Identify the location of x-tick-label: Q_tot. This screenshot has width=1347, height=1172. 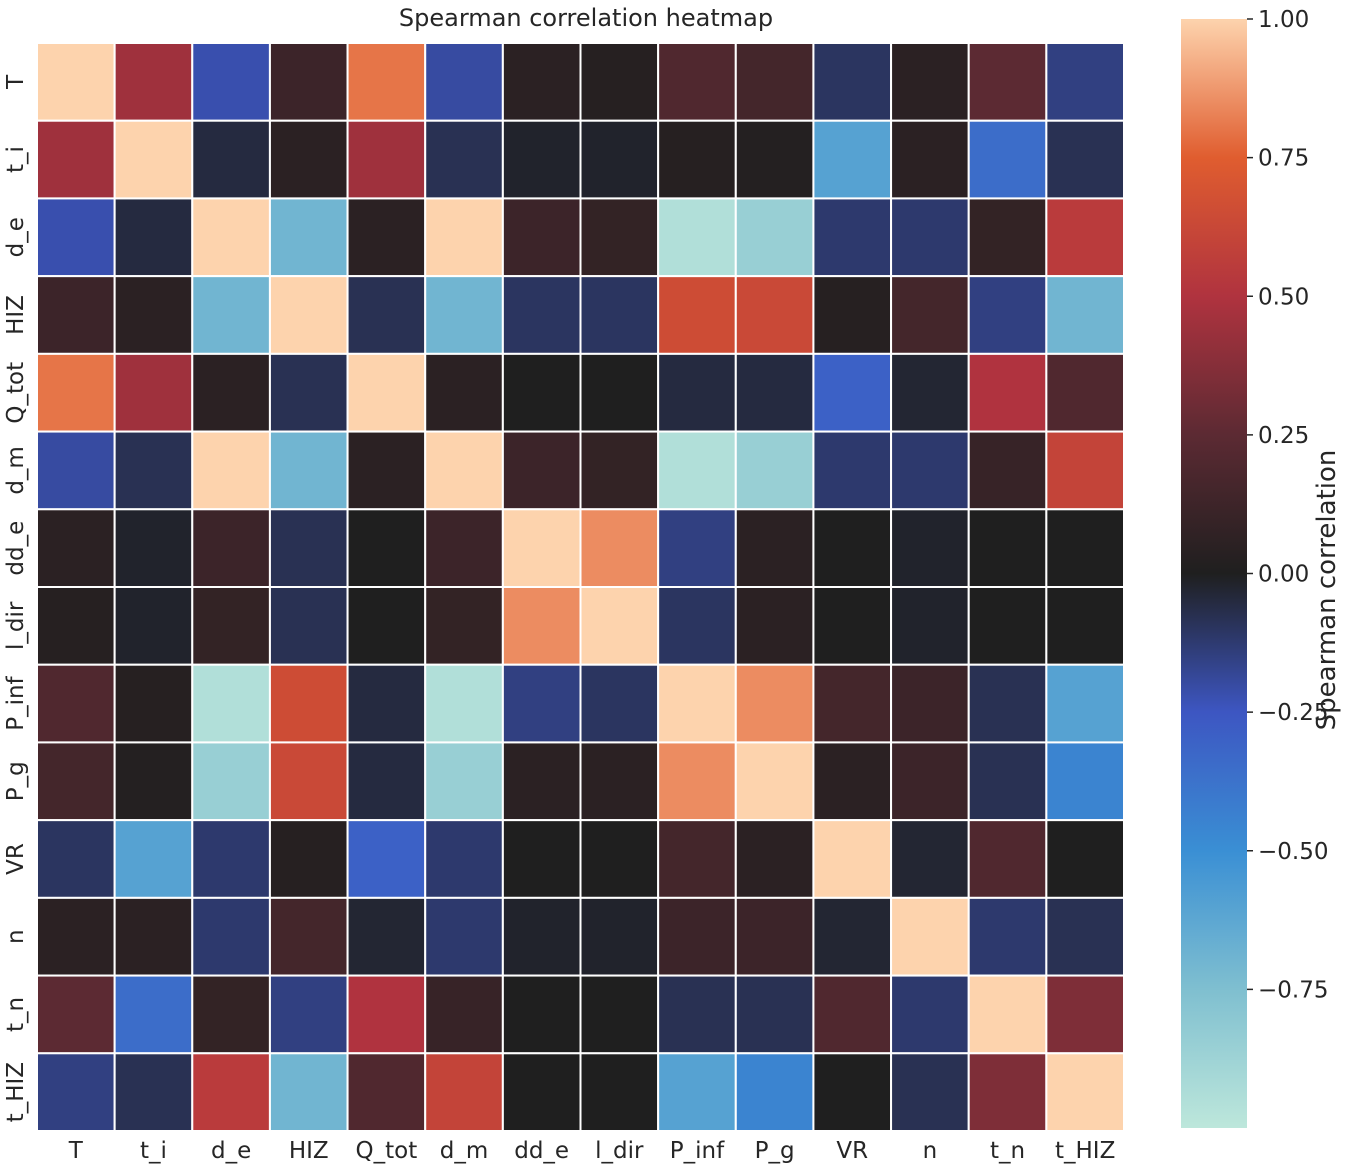
(387, 1151).